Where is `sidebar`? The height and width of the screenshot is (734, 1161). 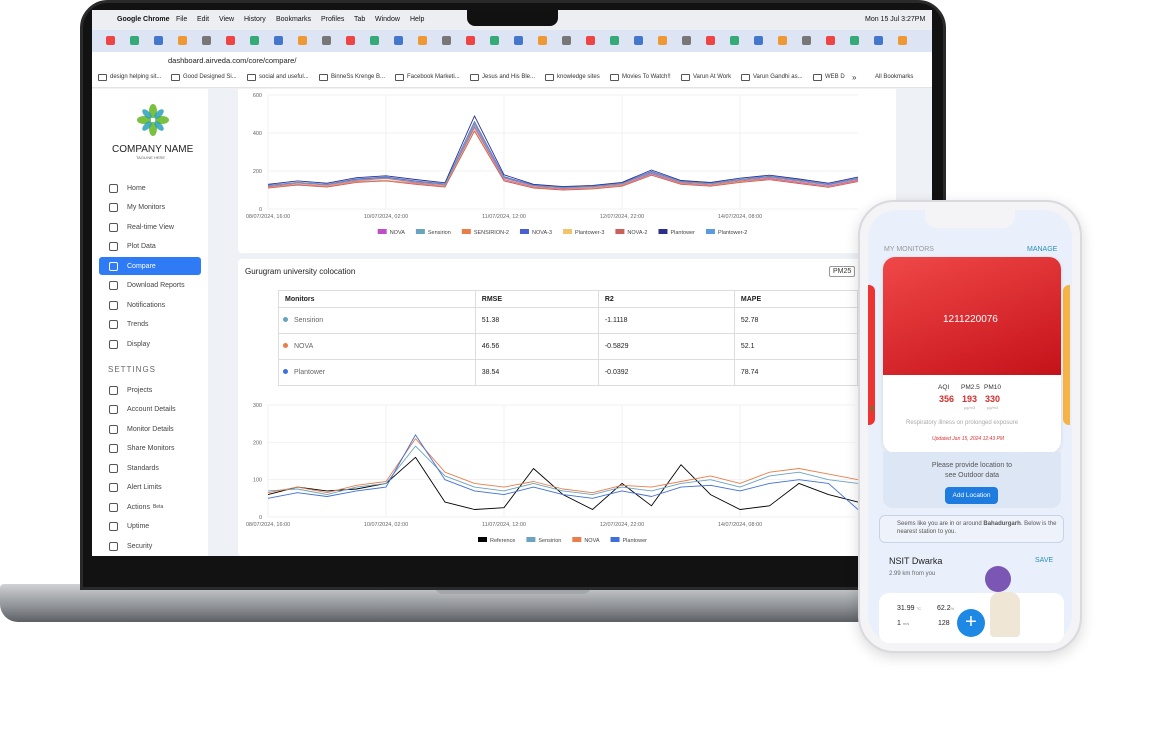
sidebar is located at coordinates (150, 322).